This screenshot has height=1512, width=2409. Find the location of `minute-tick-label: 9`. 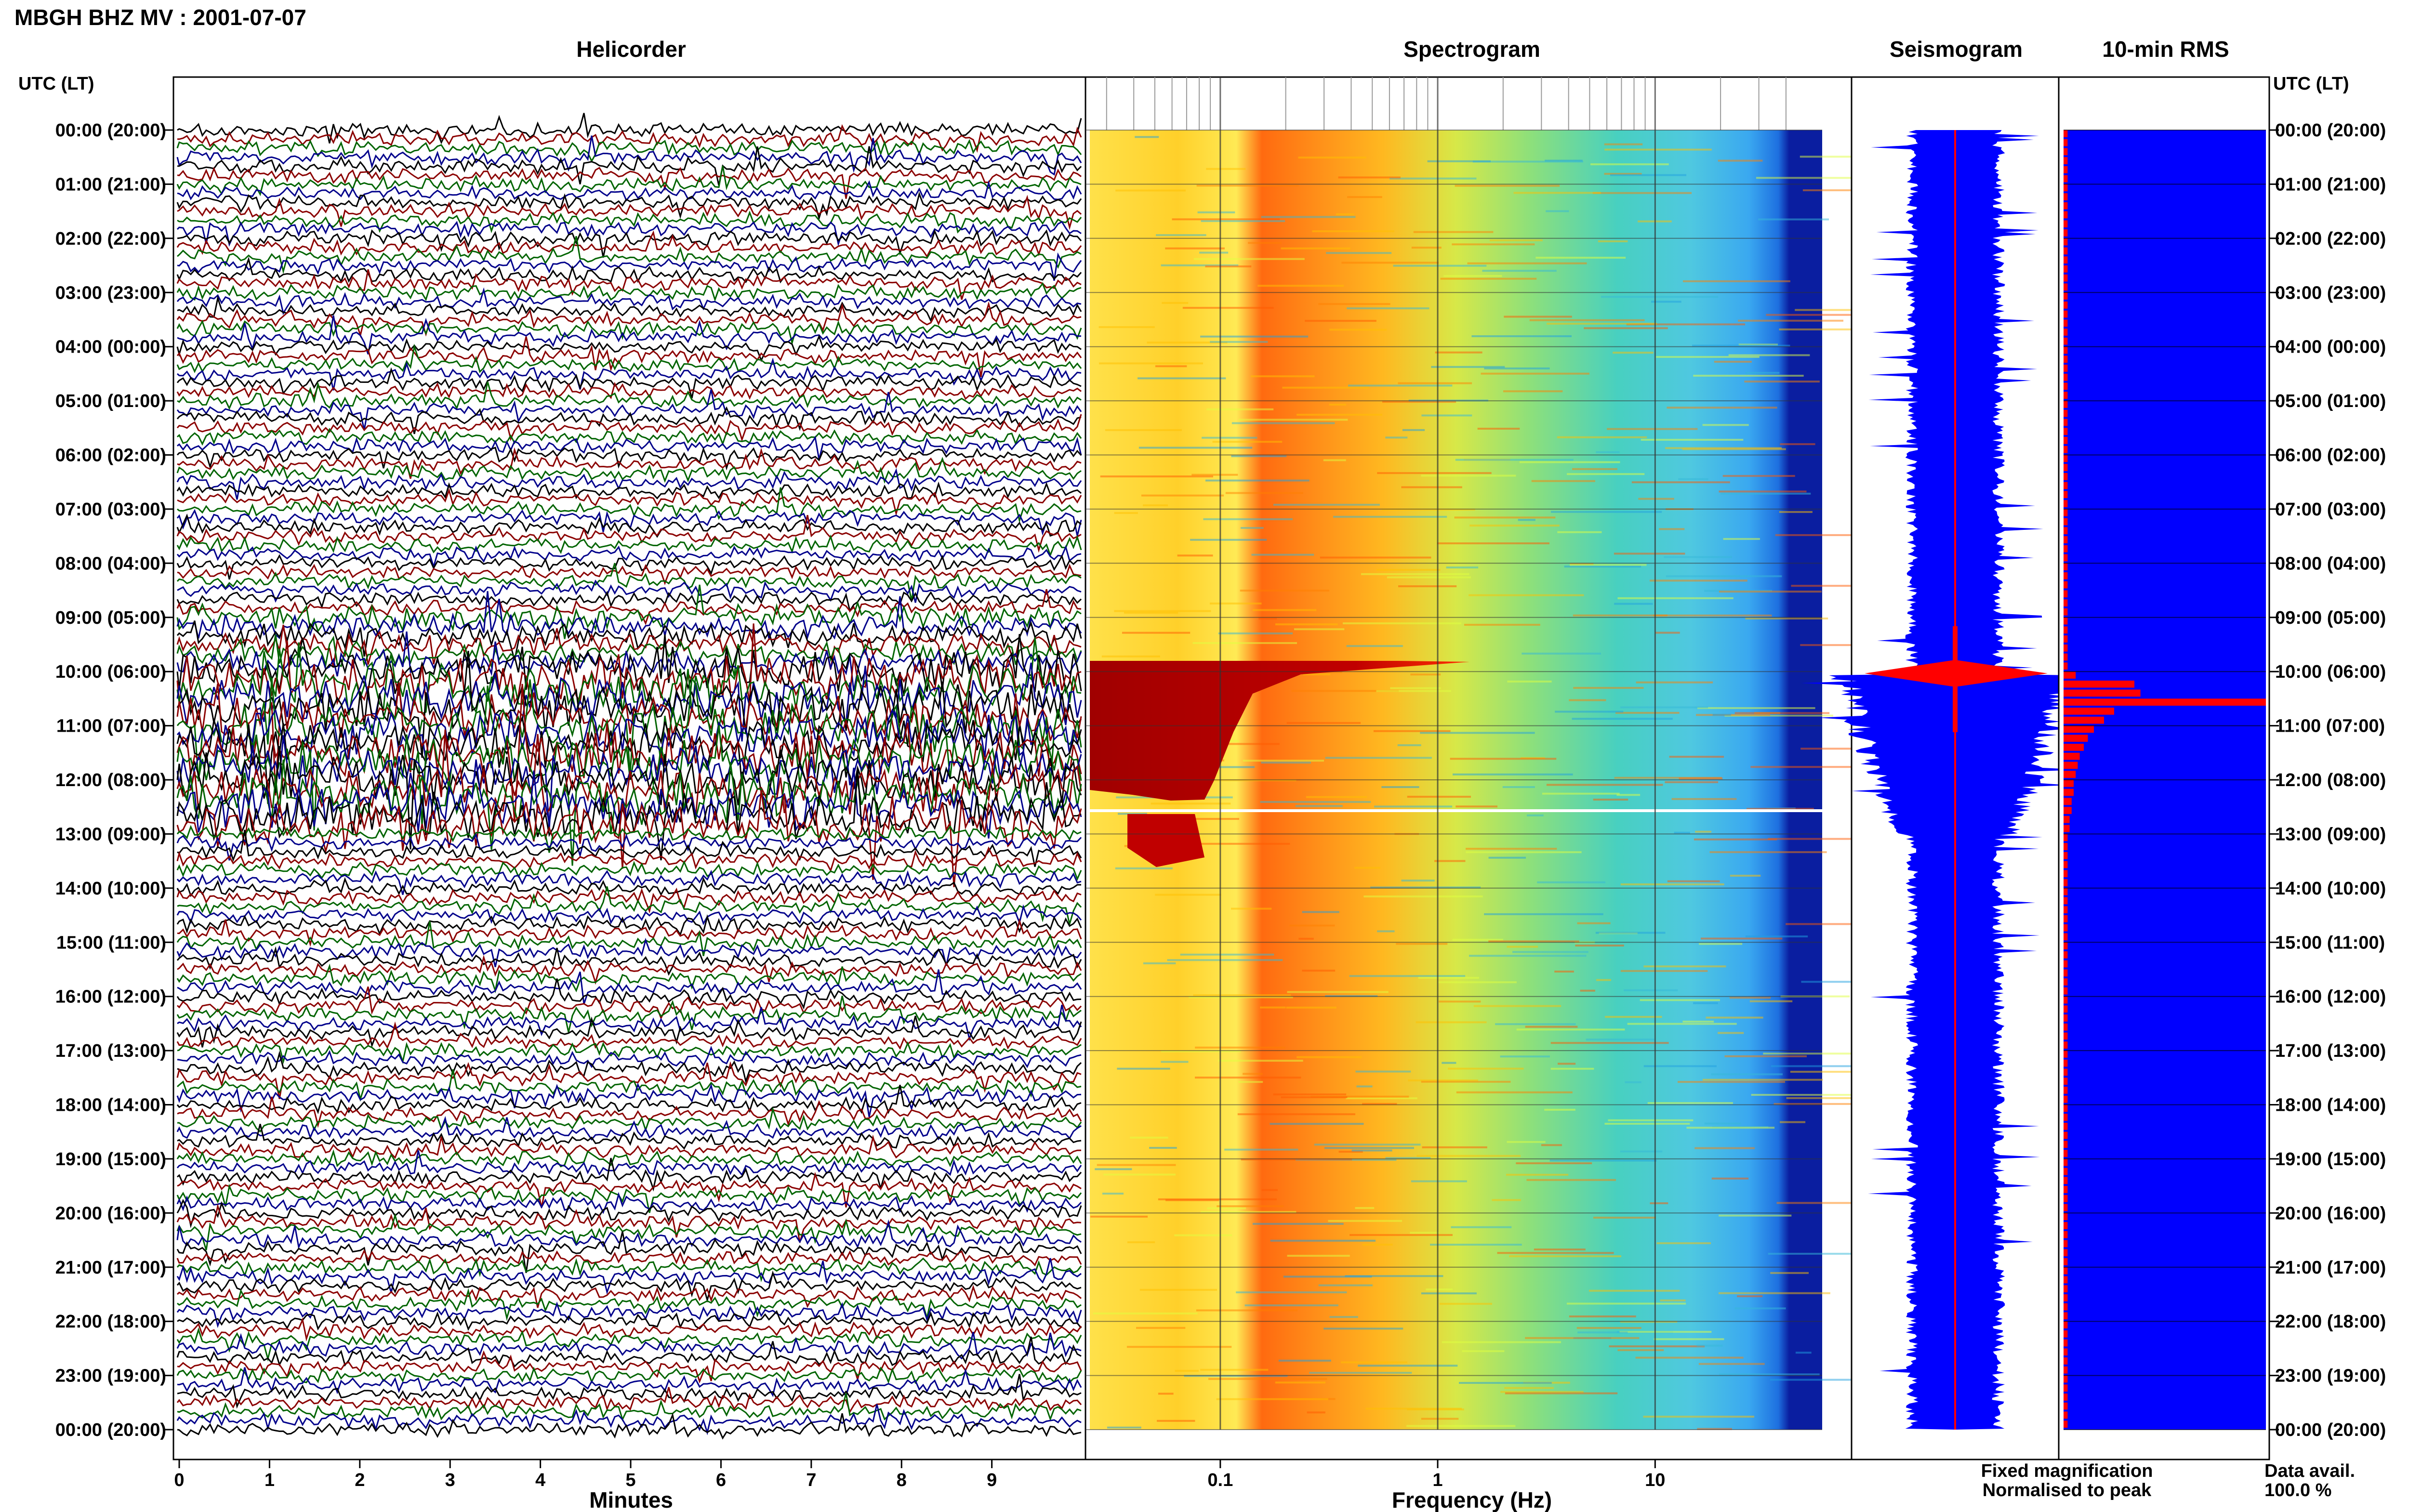

minute-tick-label: 9 is located at coordinates (992, 1480).